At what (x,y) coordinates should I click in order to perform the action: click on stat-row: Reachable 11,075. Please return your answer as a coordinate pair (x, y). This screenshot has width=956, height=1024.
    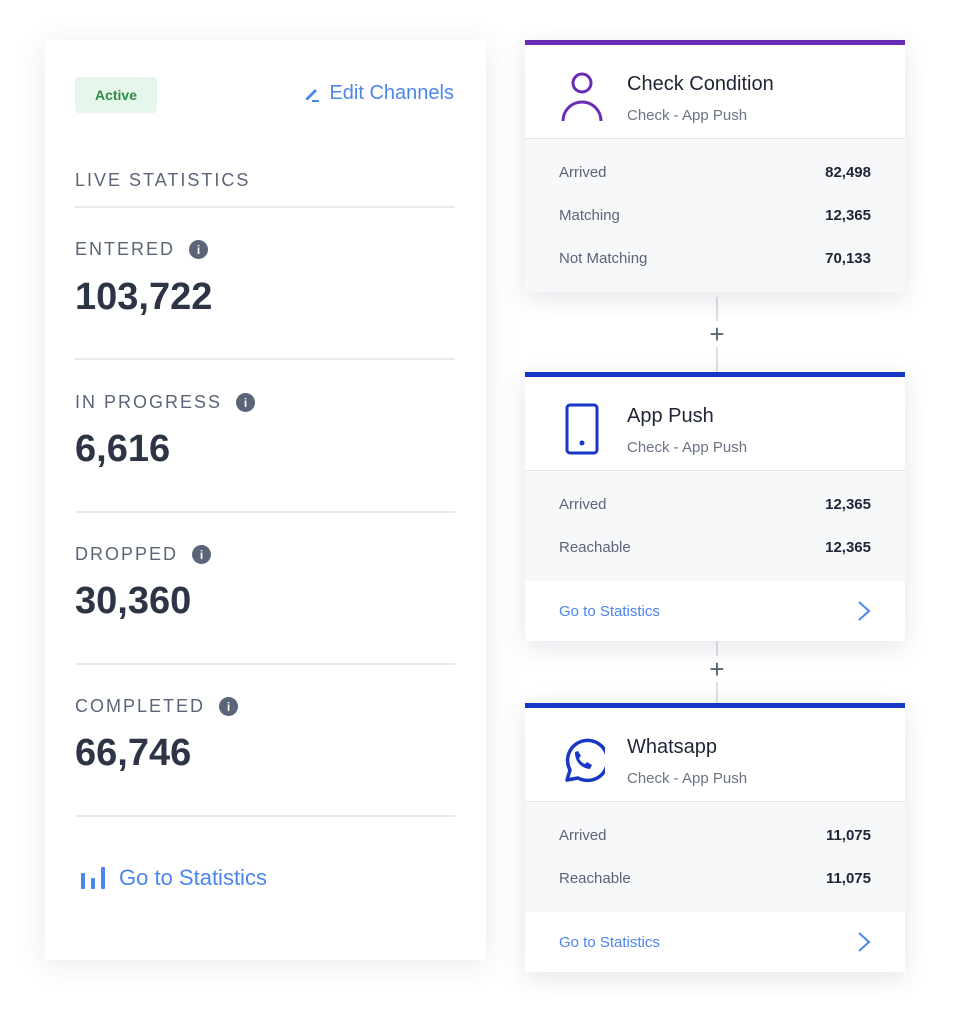
    Looking at the image, I should click on (715, 878).